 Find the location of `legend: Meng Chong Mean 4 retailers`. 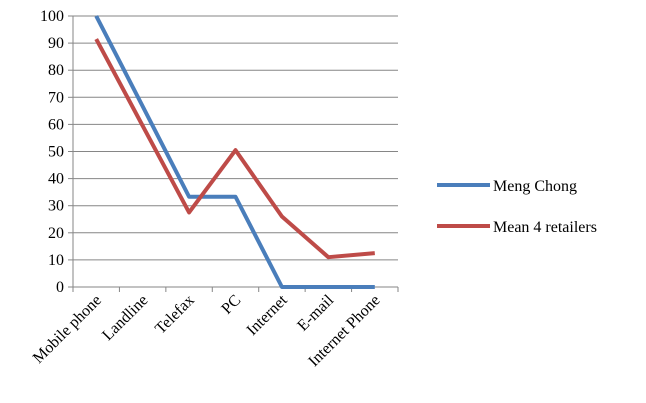

legend: Meng Chong Mean 4 retailers is located at coordinates (517, 207).